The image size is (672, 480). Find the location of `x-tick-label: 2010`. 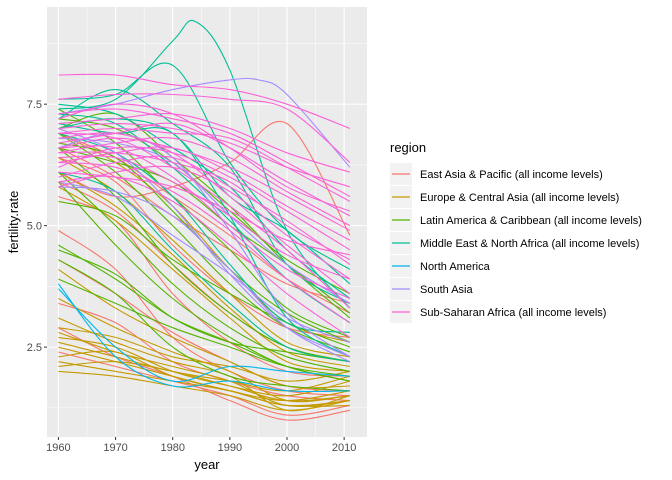

x-tick-label: 2010 is located at coordinates (344, 448).